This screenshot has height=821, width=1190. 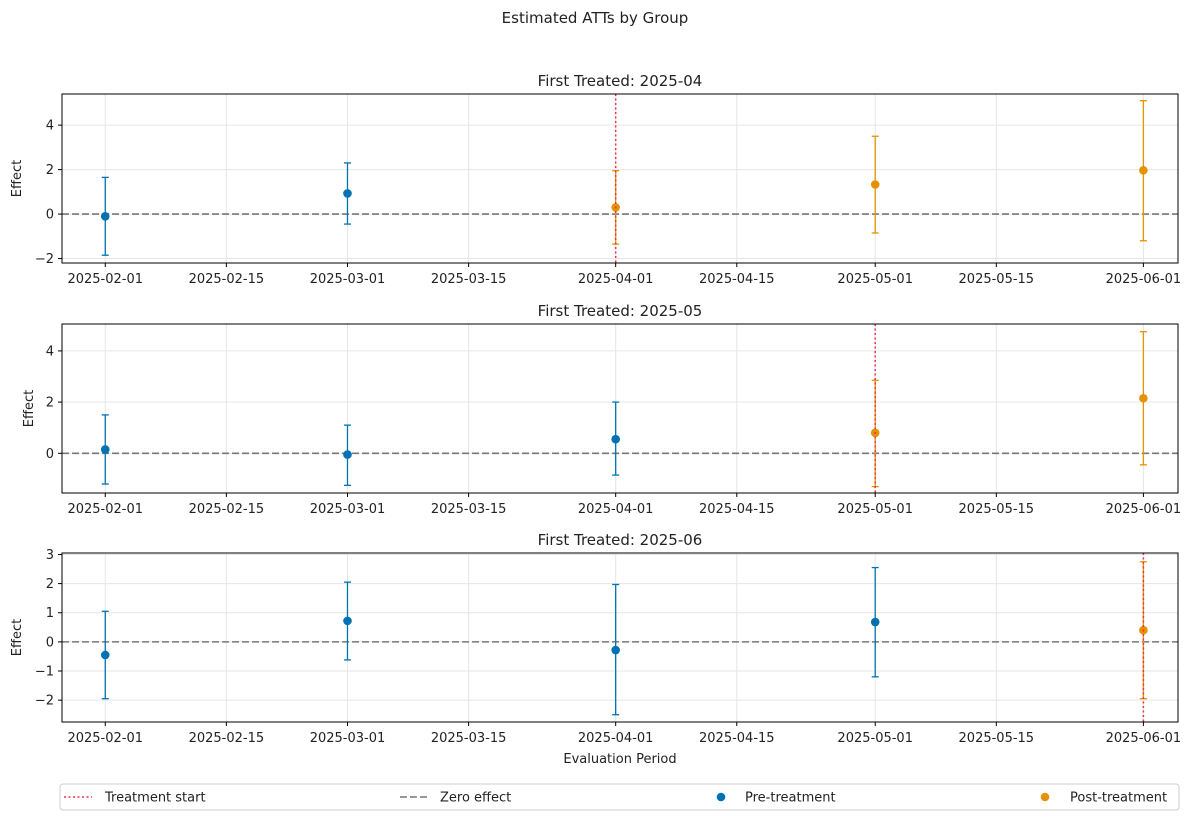 I want to click on subplot-title: First Treated: 2025-05, so click(x=620, y=311).